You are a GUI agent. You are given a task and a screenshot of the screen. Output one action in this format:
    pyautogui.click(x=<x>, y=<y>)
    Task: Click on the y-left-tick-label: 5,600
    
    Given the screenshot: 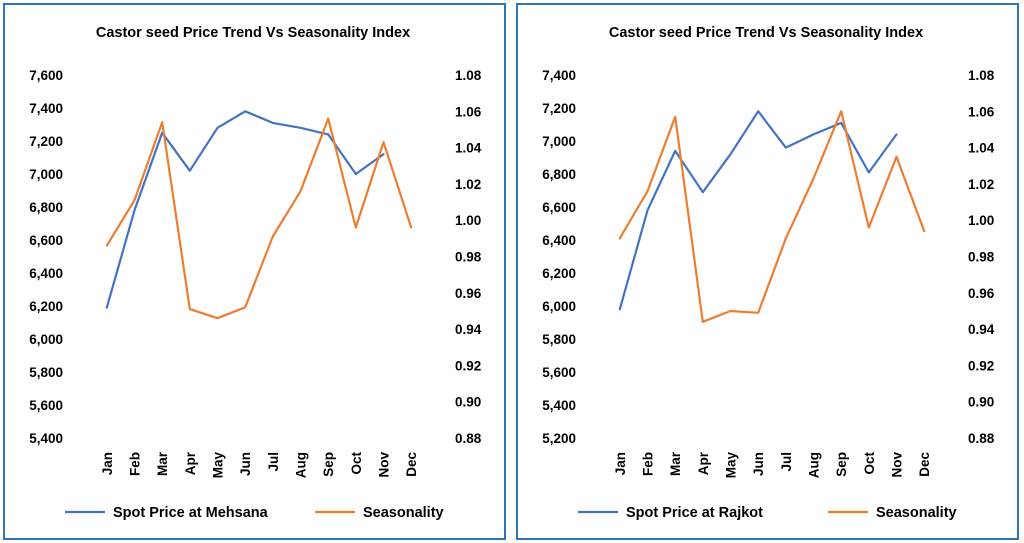 What is the action you would take?
    pyautogui.click(x=559, y=372)
    